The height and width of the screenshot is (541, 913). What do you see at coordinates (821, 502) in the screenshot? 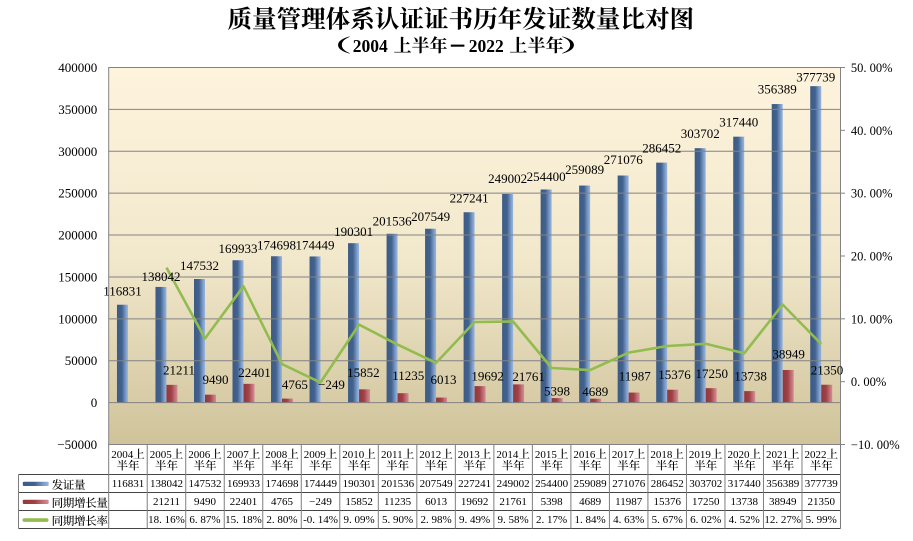
I see `svg-text: 21350` at bounding box center [821, 502].